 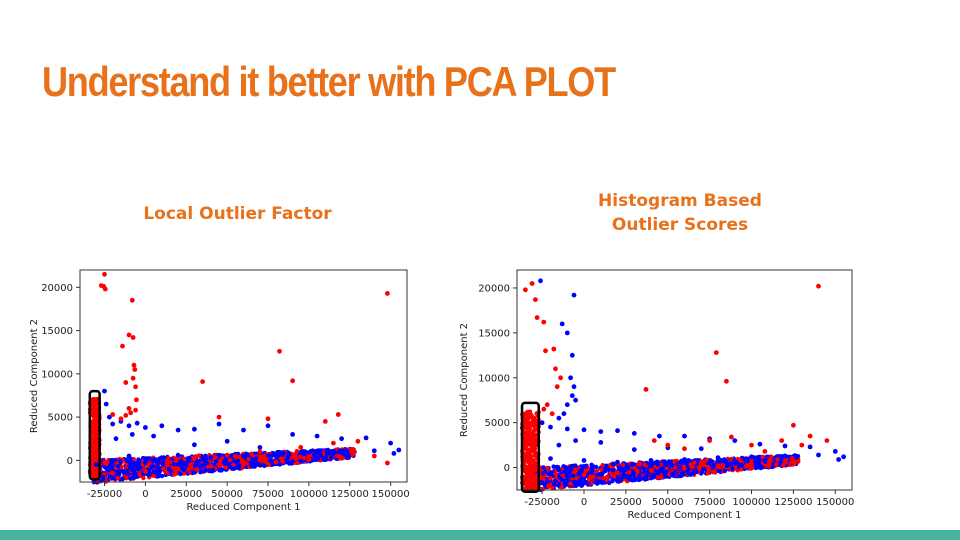 What do you see at coordinates (668, 502) in the screenshot?
I see `x-tick-label: 50000` at bounding box center [668, 502].